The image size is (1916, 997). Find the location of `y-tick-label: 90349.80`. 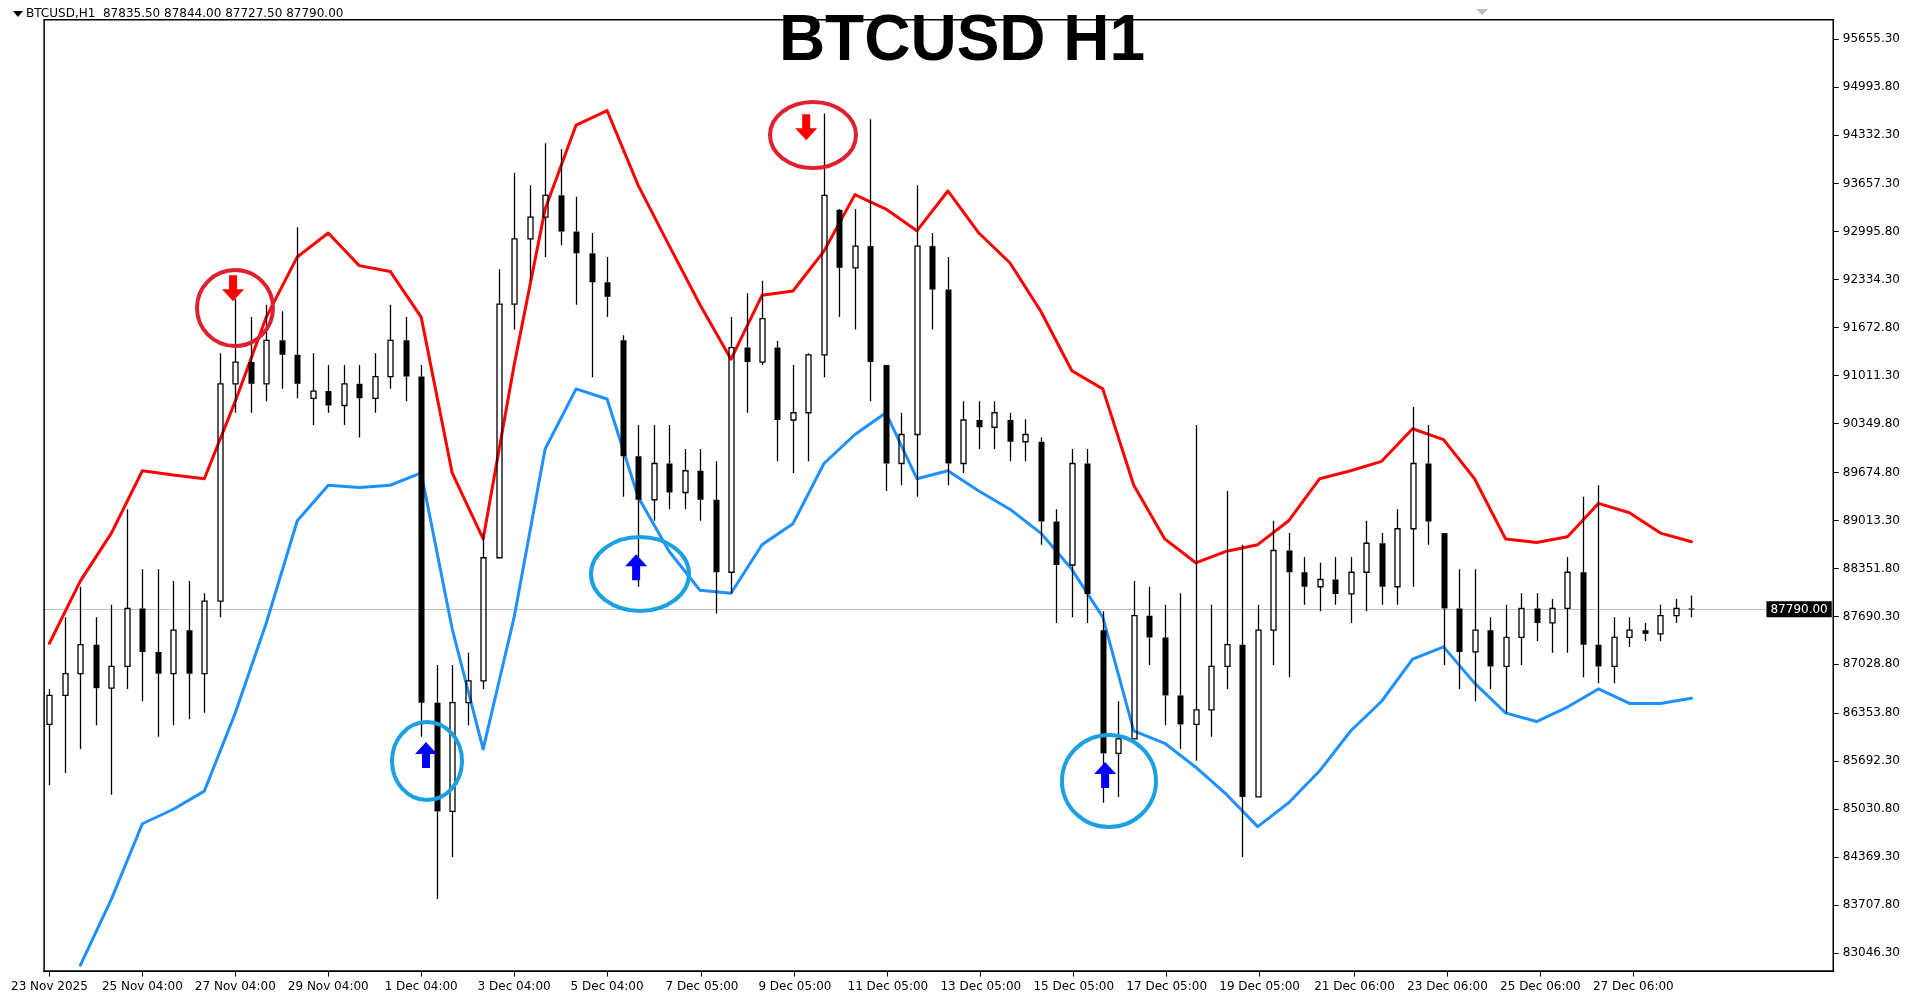

y-tick-label: 90349.80 is located at coordinates (1871, 422).